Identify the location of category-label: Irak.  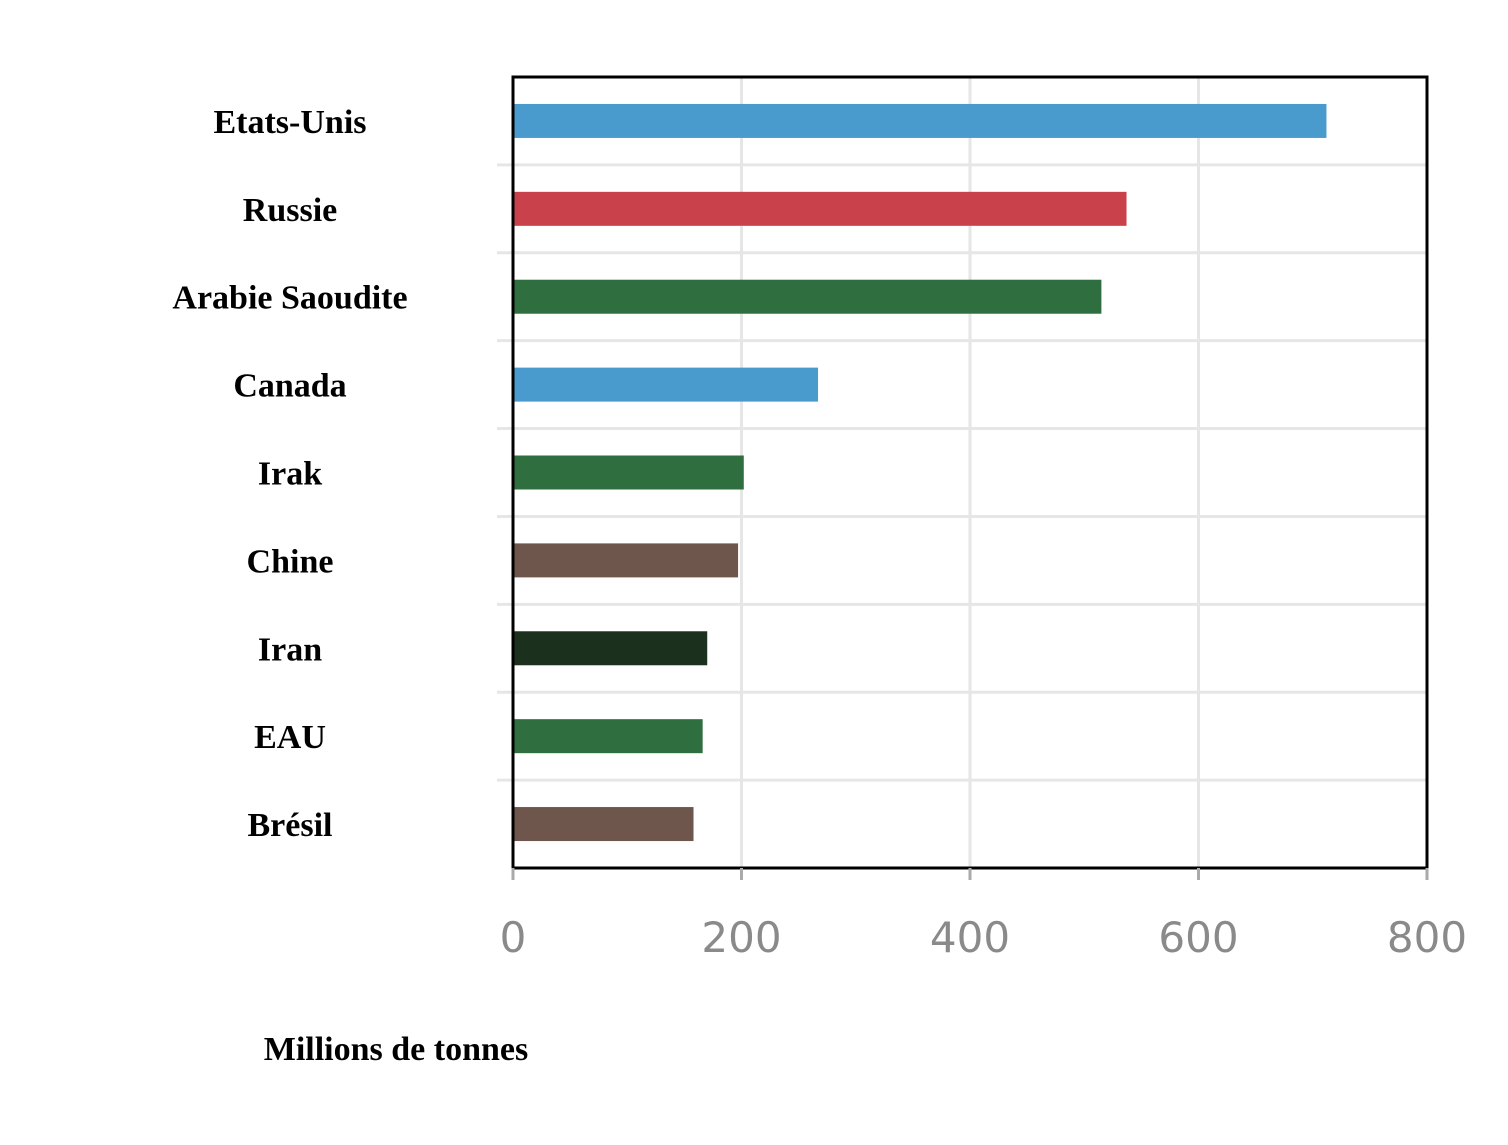
(290, 474).